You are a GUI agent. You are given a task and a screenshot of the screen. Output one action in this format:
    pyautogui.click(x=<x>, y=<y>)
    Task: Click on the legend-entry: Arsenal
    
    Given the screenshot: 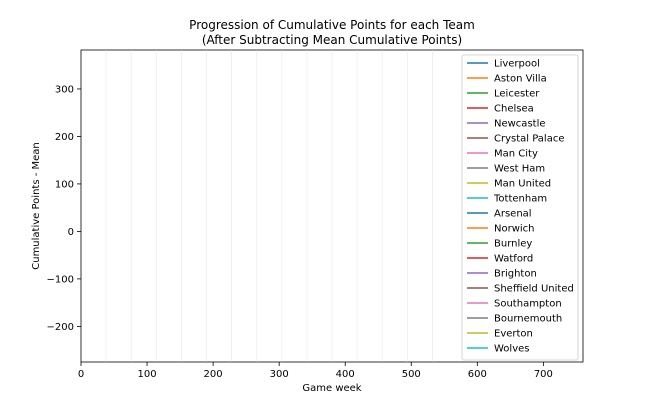 What is the action you would take?
    pyautogui.click(x=513, y=214)
    